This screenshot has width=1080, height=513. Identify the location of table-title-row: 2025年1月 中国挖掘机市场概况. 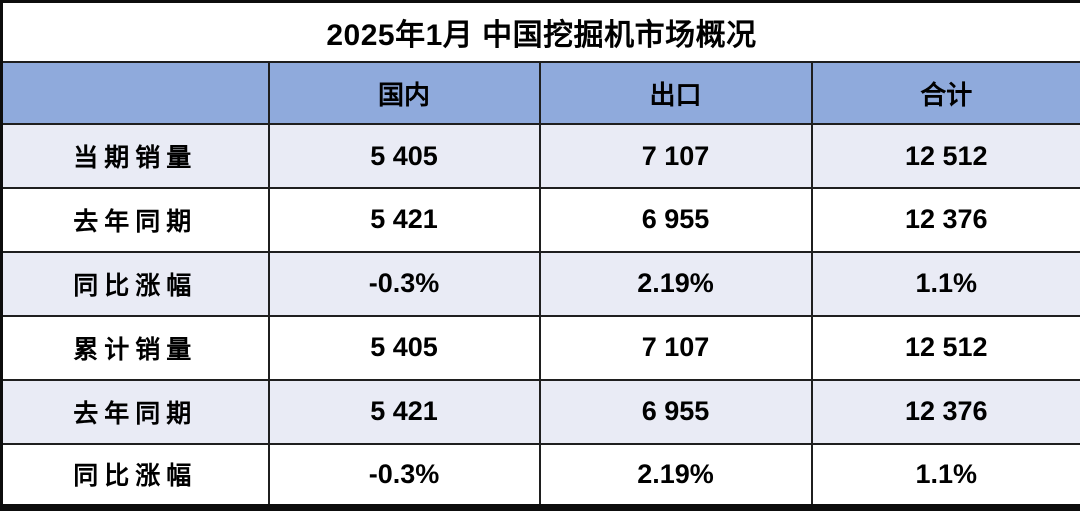
(540, 32).